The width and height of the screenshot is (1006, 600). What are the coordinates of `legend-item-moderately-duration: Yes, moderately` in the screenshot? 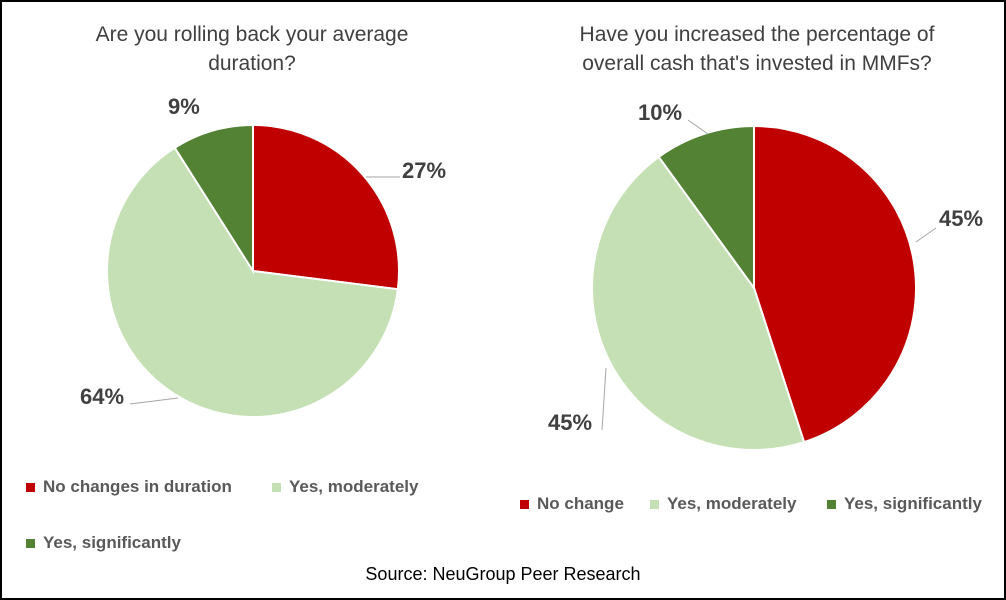 It's located at (345, 487).